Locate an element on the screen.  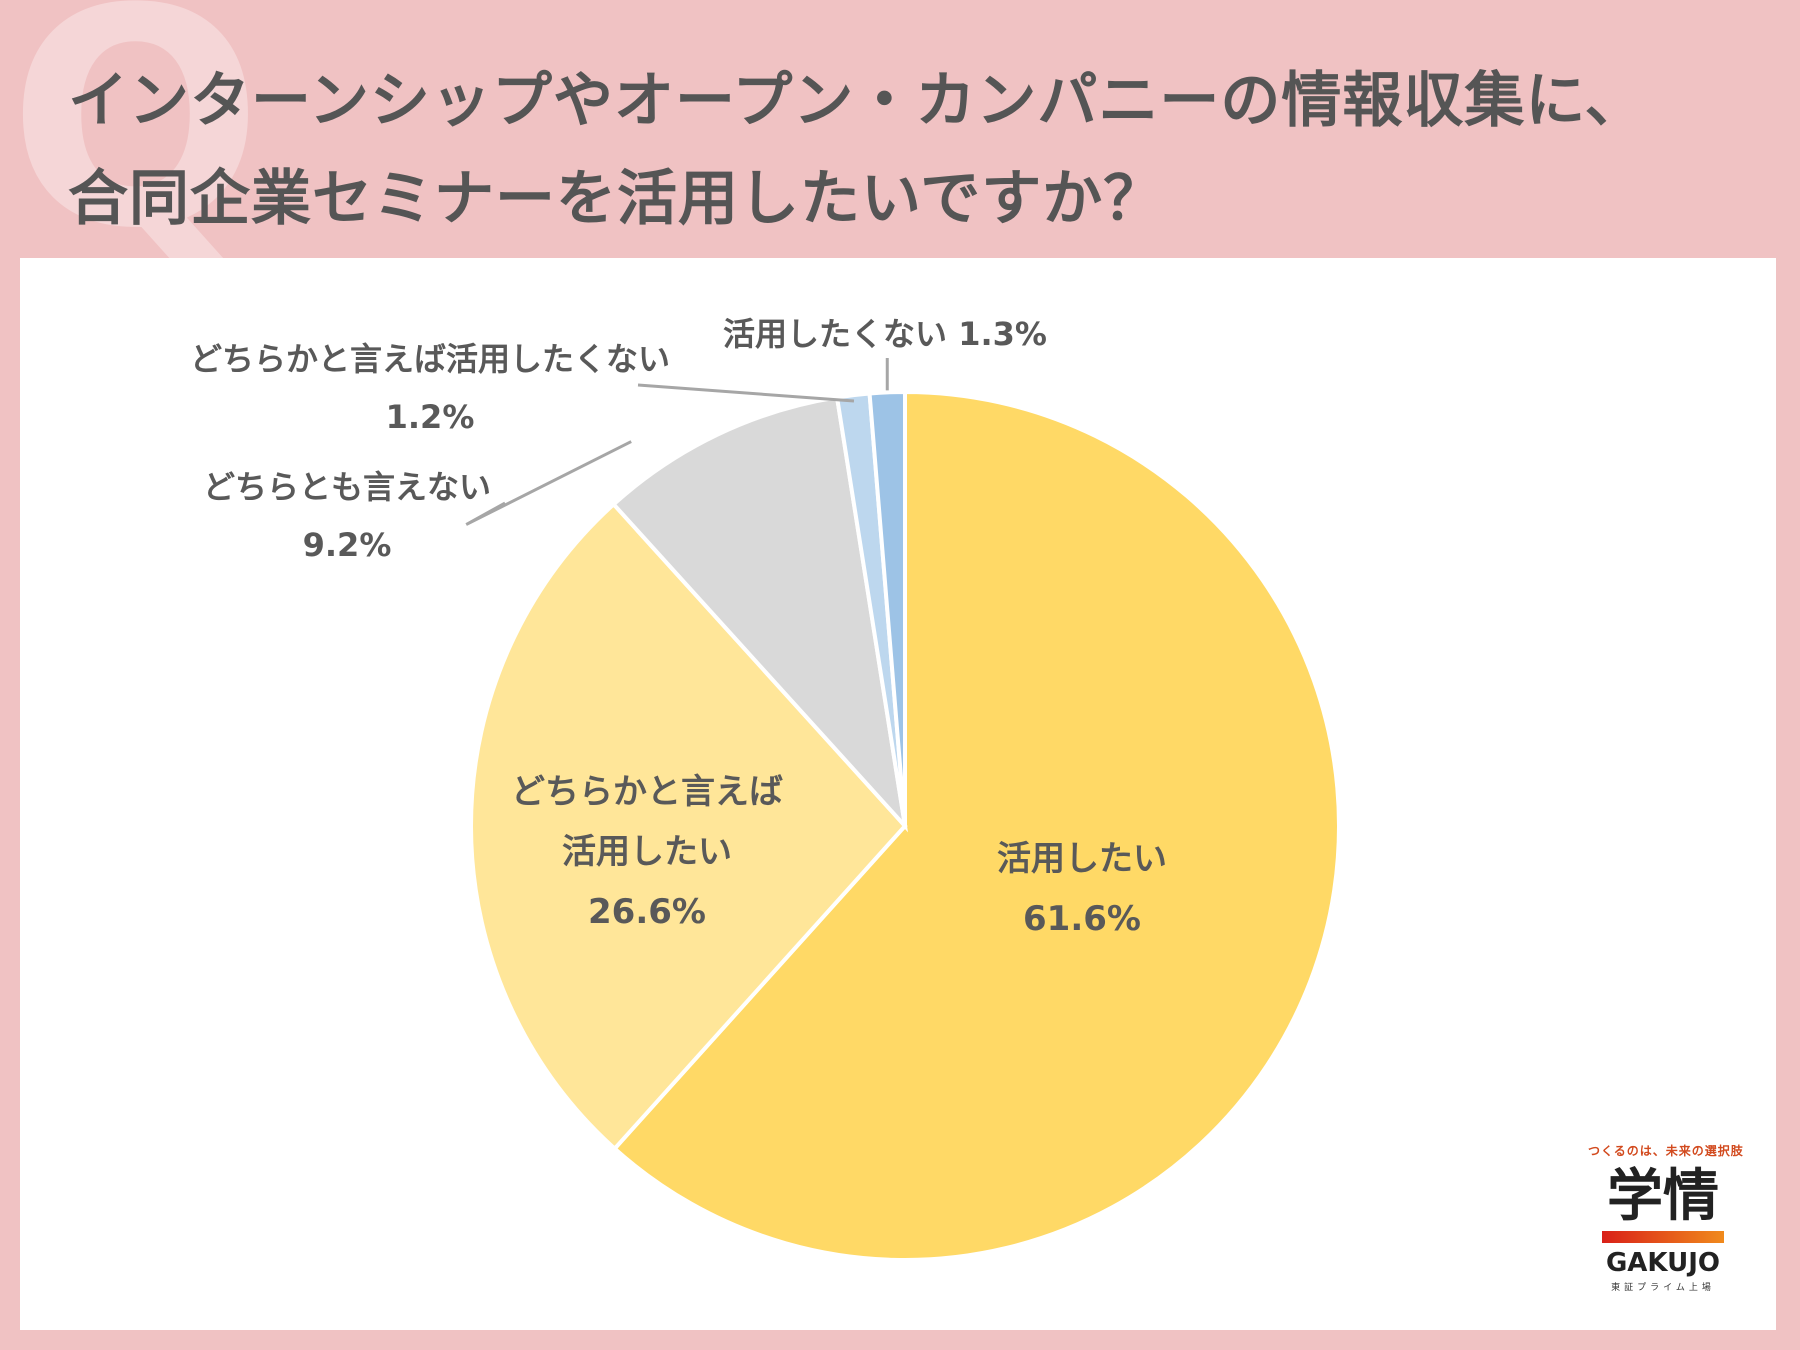
logo-latin: GAKUJO is located at coordinates (1663, 1263).